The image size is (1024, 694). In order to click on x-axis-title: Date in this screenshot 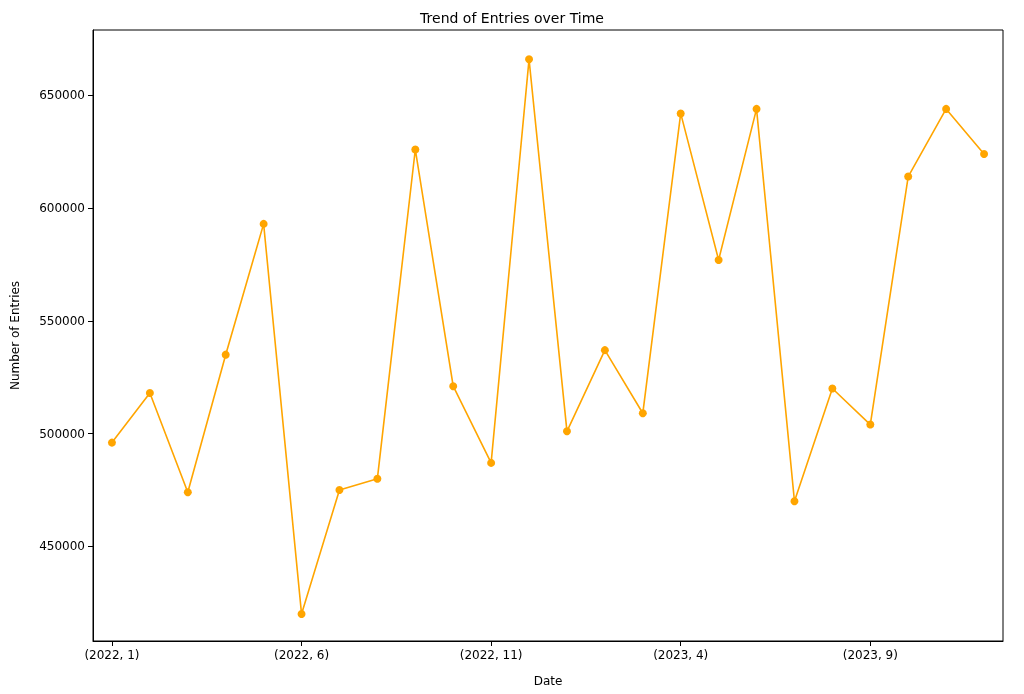, I will do `click(548, 681)`.